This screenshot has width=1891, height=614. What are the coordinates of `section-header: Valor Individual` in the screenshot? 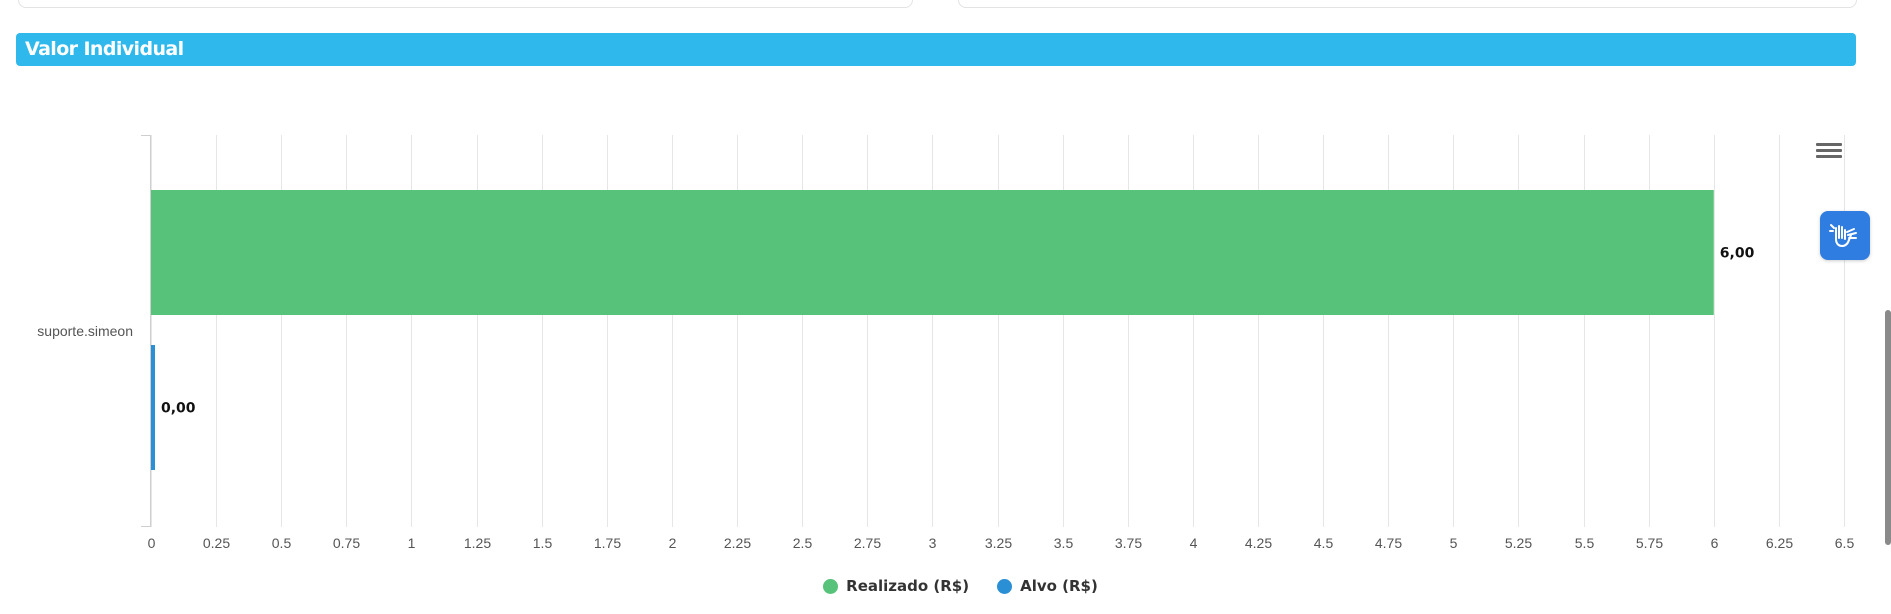 It's located at (936, 49).